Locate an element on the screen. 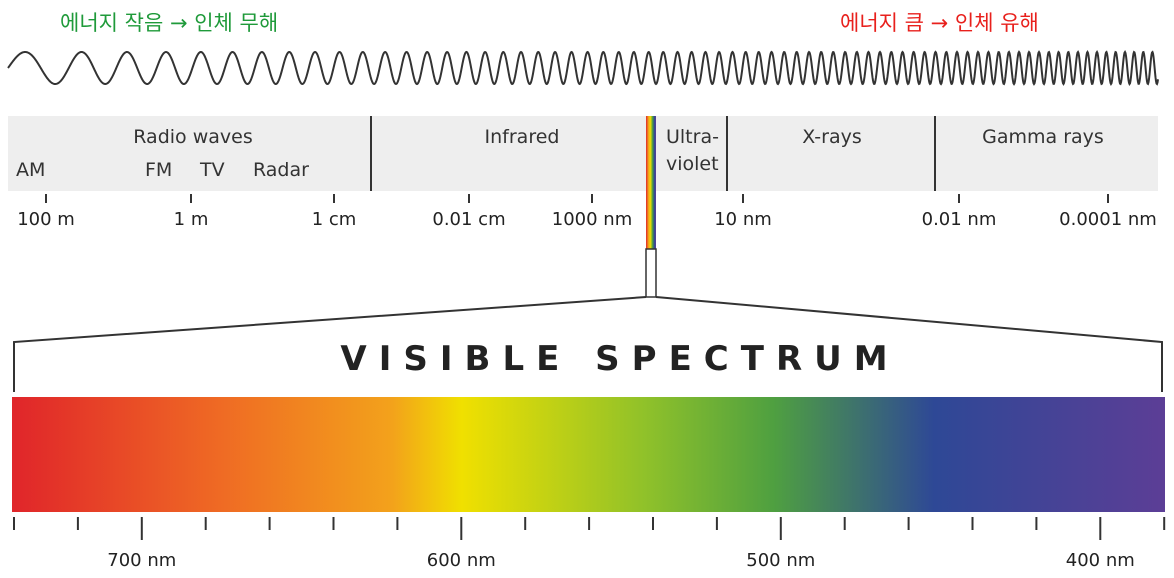 This screenshot has height=578, width=1174. band-radio-waves: Radio waves is located at coordinates (192, 137).